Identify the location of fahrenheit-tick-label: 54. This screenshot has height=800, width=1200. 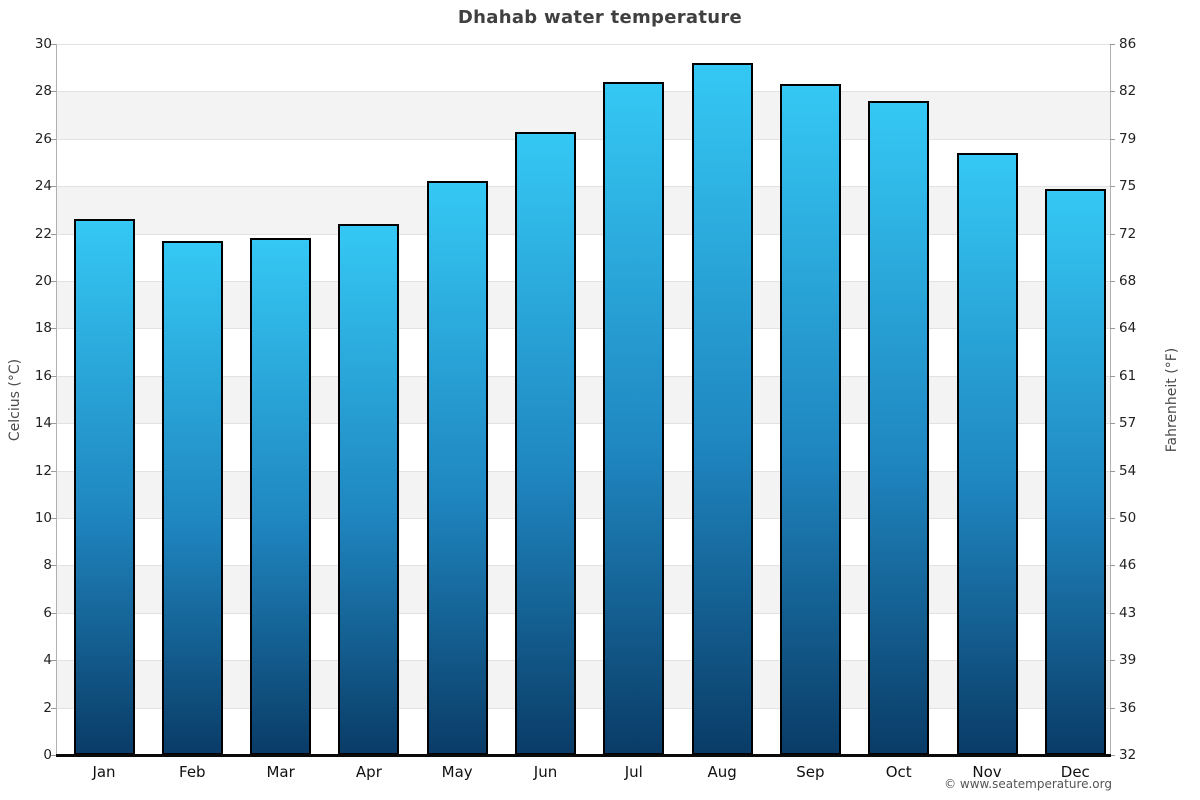
(1128, 470).